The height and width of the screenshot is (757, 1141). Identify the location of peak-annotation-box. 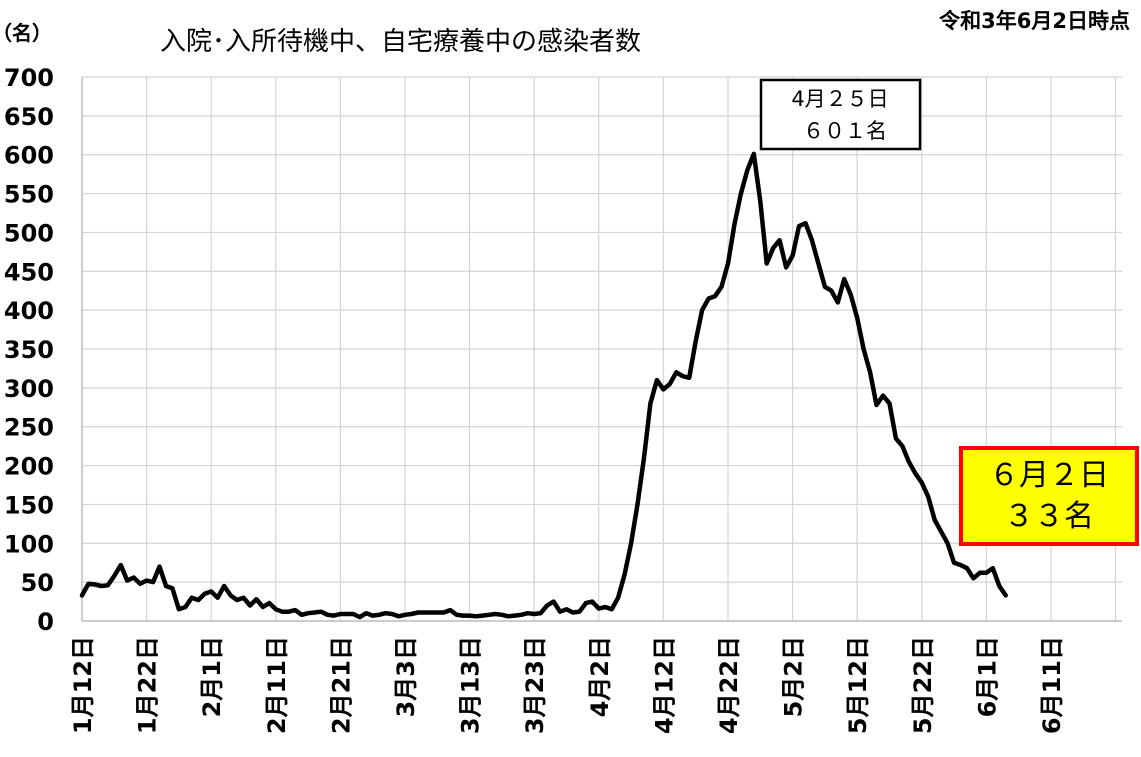
(840, 114).